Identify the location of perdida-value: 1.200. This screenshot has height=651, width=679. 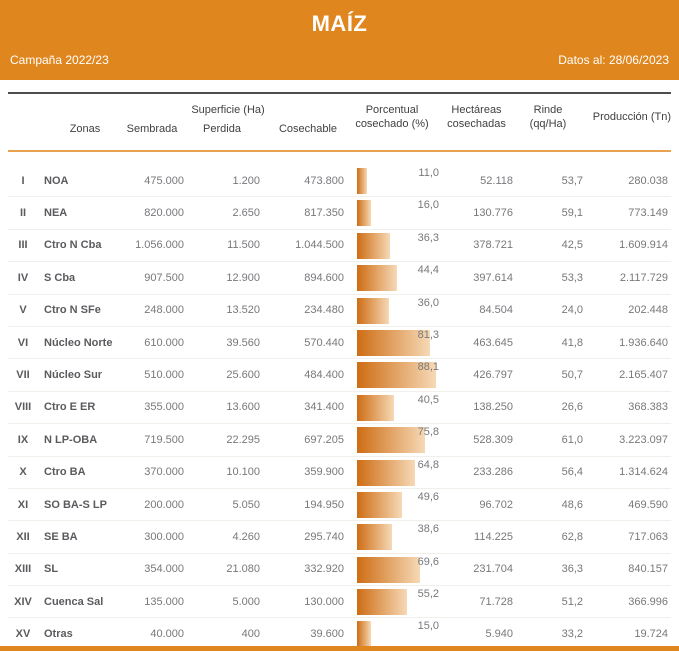
(246, 180).